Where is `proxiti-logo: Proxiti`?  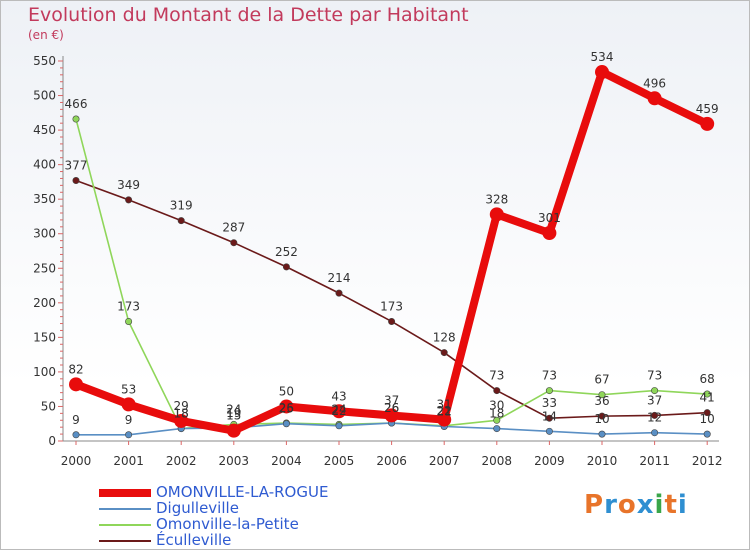 proxiti-logo: Proxiti is located at coordinates (636, 505).